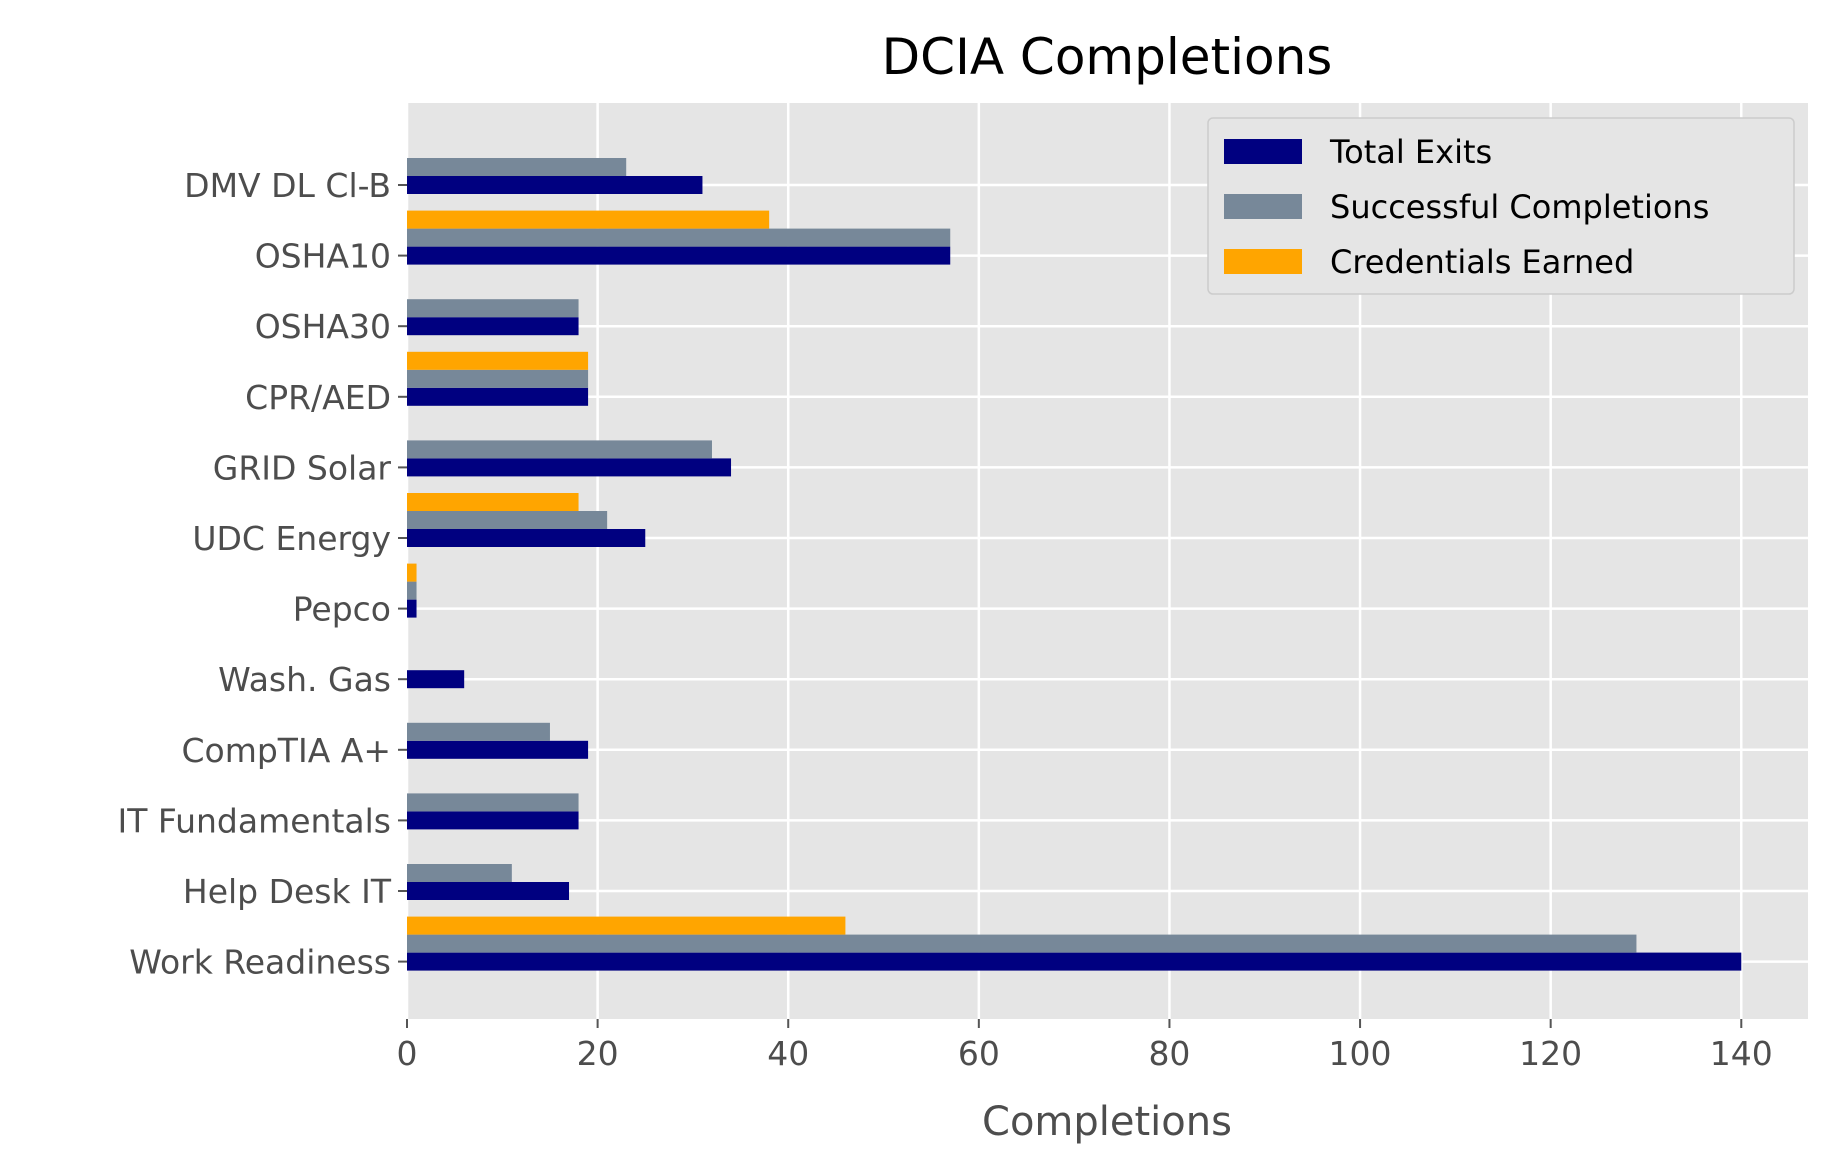 The width and height of the screenshot is (1829, 1170). What do you see at coordinates (1169, 1053) in the screenshot?
I see `x-tick-label: 80` at bounding box center [1169, 1053].